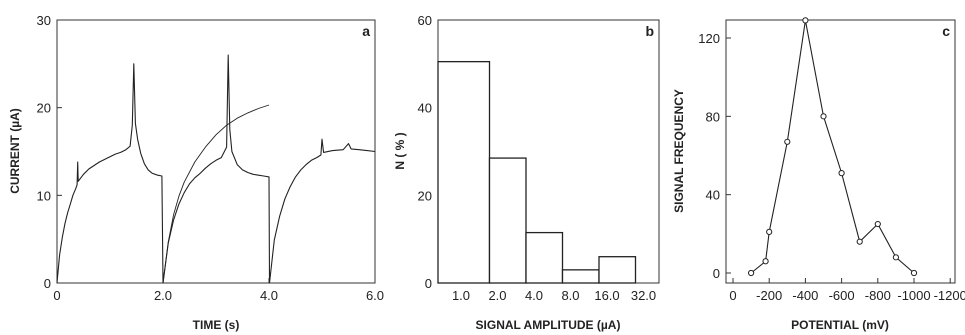 The image size is (965, 335). Describe the element at coordinates (570, 295) in the screenshot. I see `x-tick-label: 8.0` at that location.